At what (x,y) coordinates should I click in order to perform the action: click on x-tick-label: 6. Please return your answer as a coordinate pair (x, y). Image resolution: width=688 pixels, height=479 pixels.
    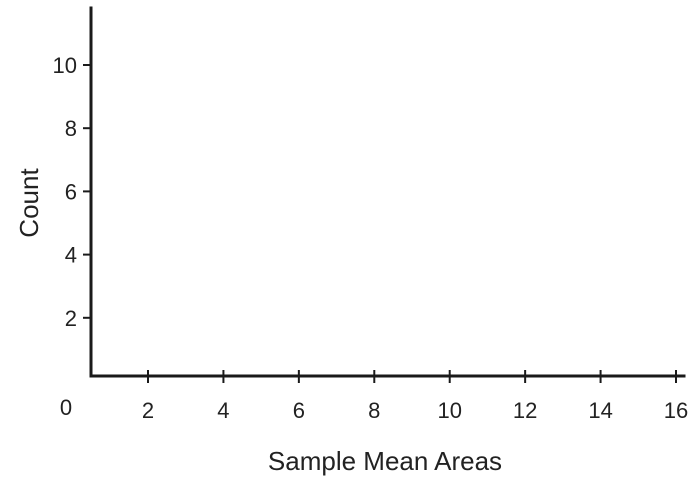
    Looking at the image, I should click on (299, 410).